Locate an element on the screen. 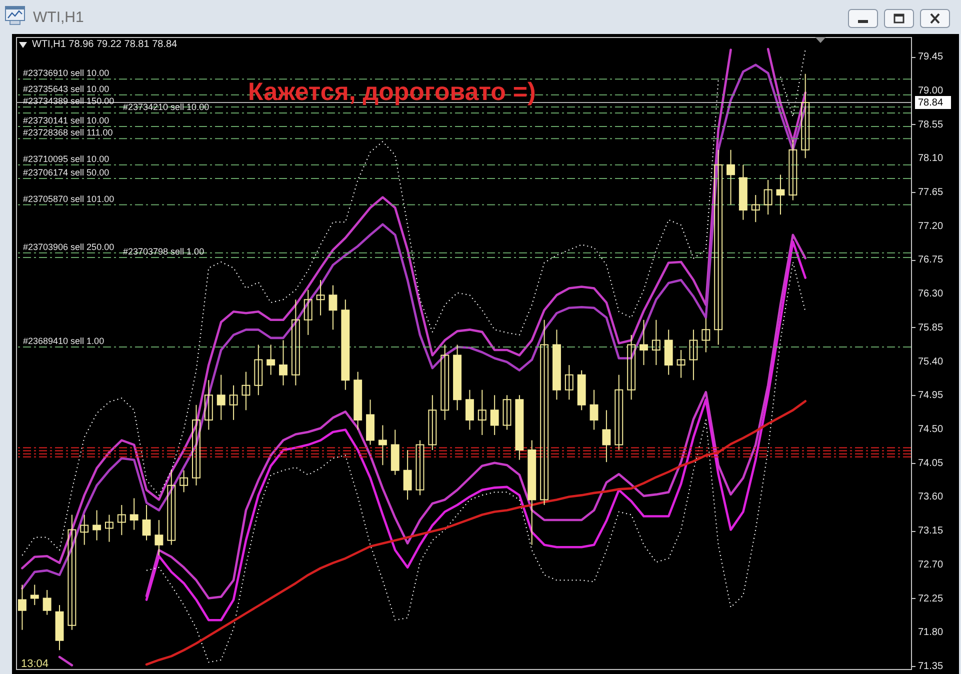 The image size is (961, 674). ref-line-label: #23728368 sell 111.00 is located at coordinates (68, 133).